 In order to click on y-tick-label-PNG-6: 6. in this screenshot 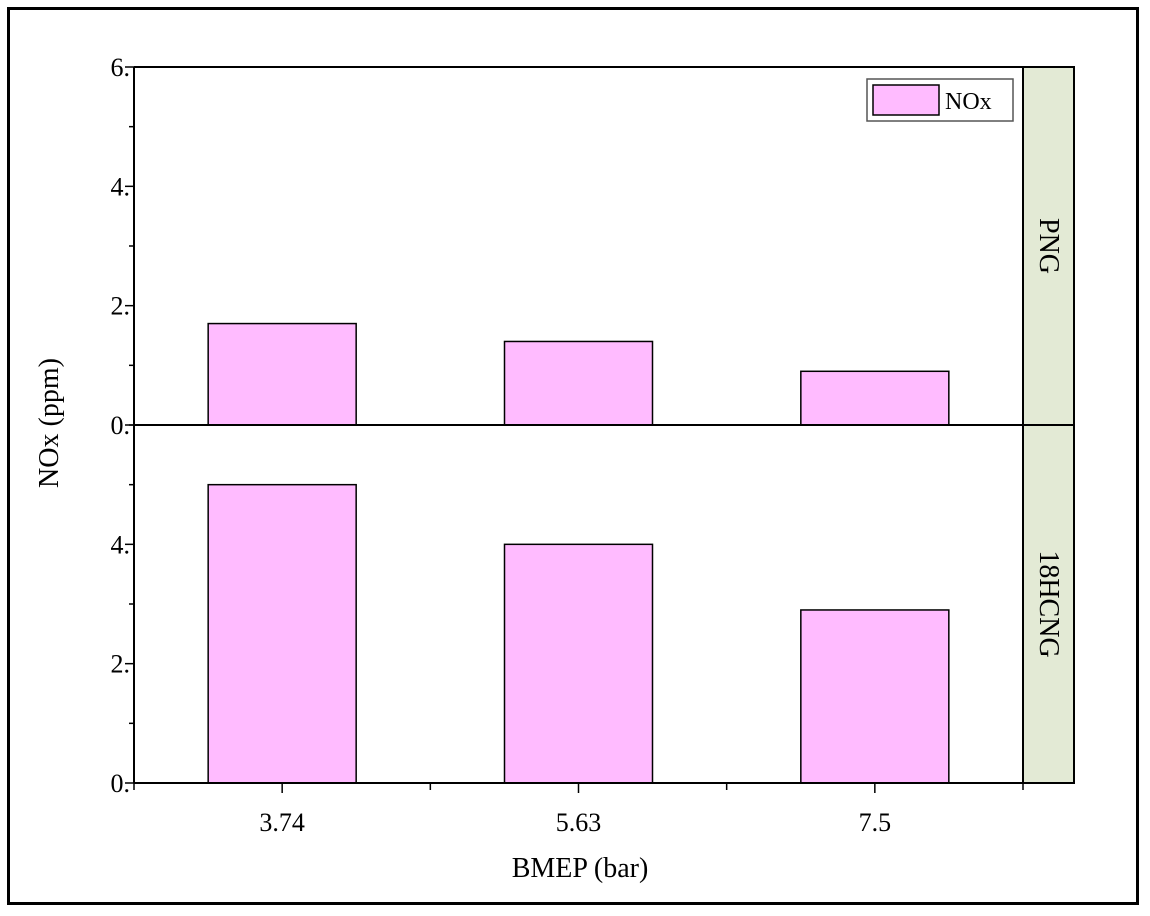, I will do `click(121, 67)`.